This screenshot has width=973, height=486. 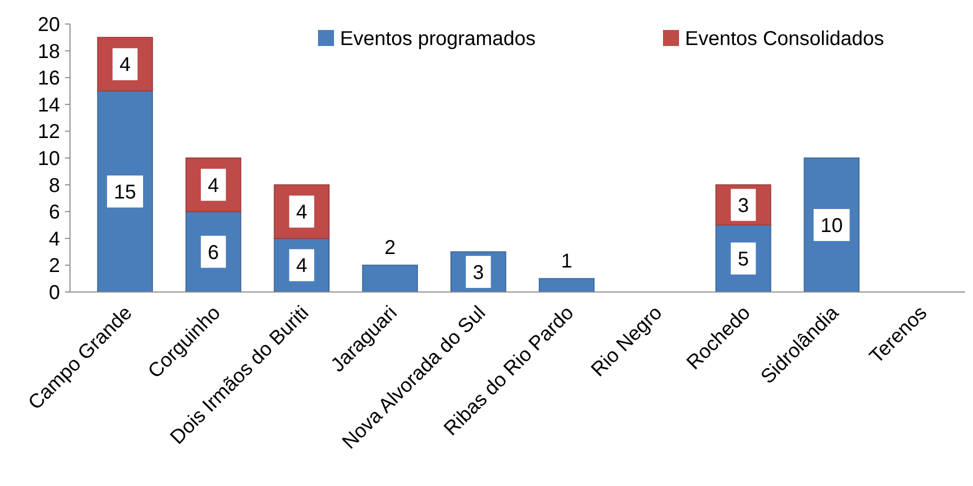 What do you see at coordinates (49, 79) in the screenshot?
I see `y-tick-label: 16` at bounding box center [49, 79].